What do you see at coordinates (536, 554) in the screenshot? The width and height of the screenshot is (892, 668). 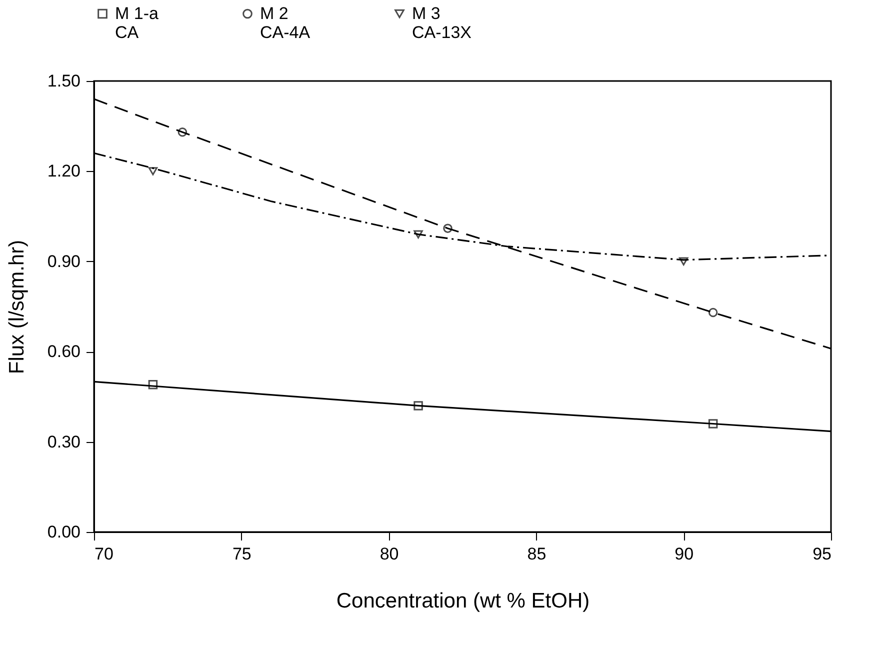 I see `x-tick-label: 85` at bounding box center [536, 554].